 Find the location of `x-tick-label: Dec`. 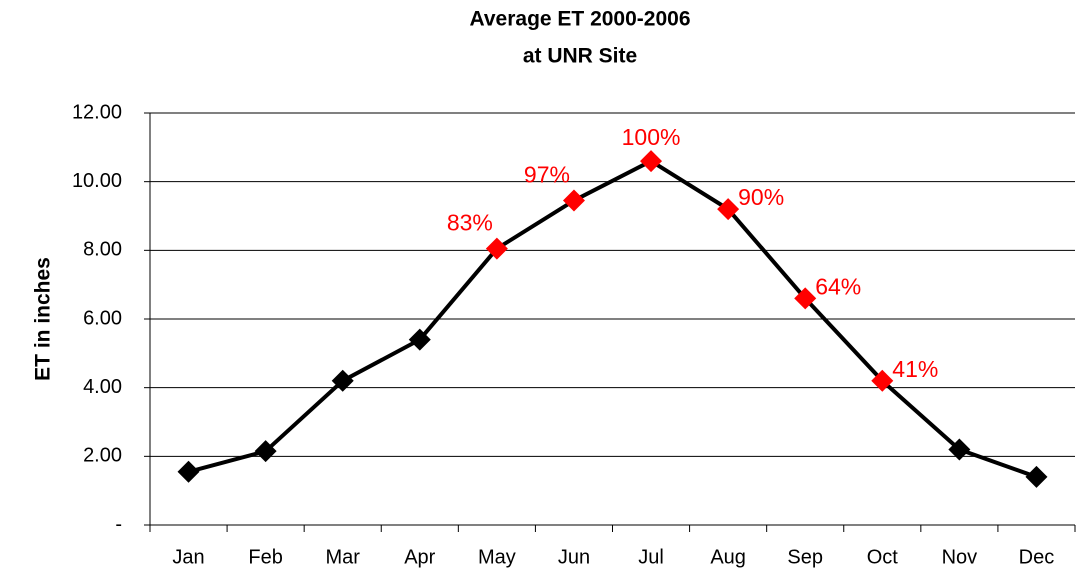

x-tick-label: Dec is located at coordinates (1037, 557).